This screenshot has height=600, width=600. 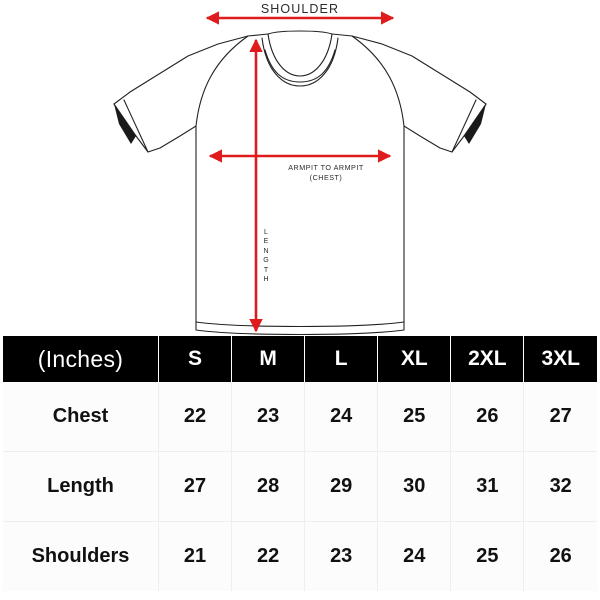 What do you see at coordinates (487, 486) in the screenshot?
I see `cell-length-2xl: 31` at bounding box center [487, 486].